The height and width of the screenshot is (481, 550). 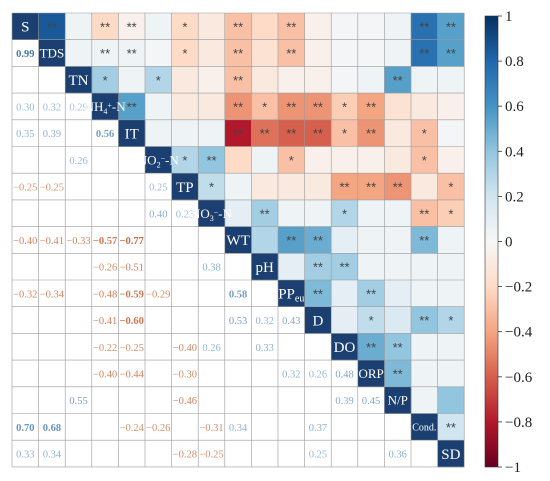 I want to click on coefficient-label-14: −0.41, so click(x=52, y=241).